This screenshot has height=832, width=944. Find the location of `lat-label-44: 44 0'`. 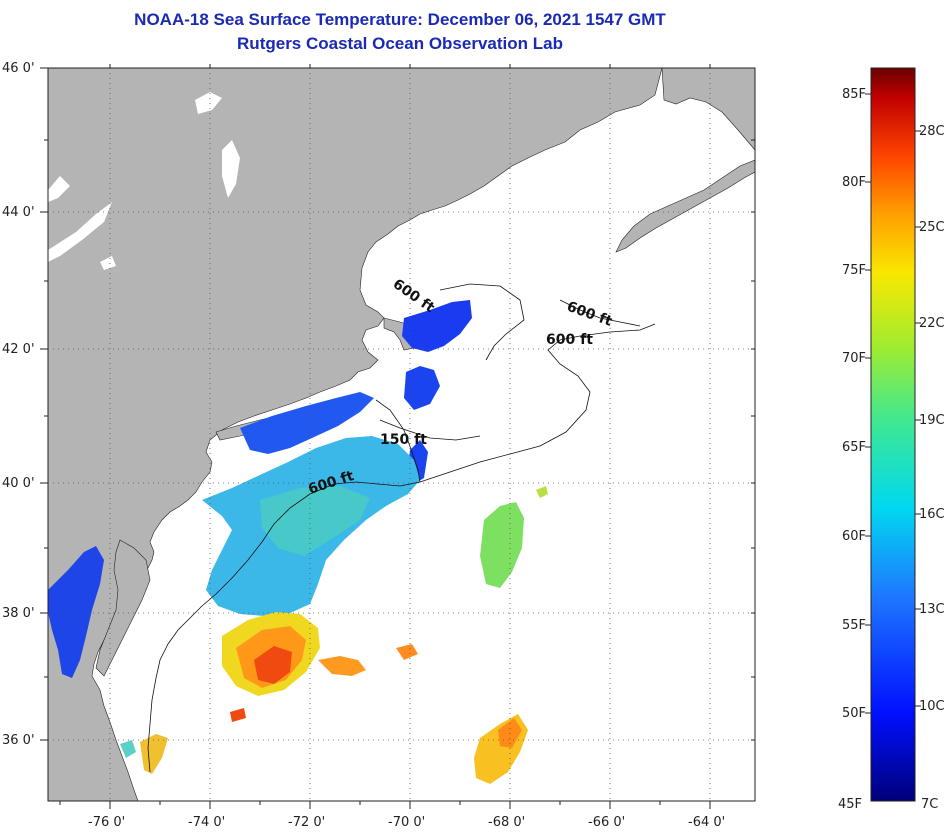

lat-label-44: 44 0' is located at coordinates (18, 212).